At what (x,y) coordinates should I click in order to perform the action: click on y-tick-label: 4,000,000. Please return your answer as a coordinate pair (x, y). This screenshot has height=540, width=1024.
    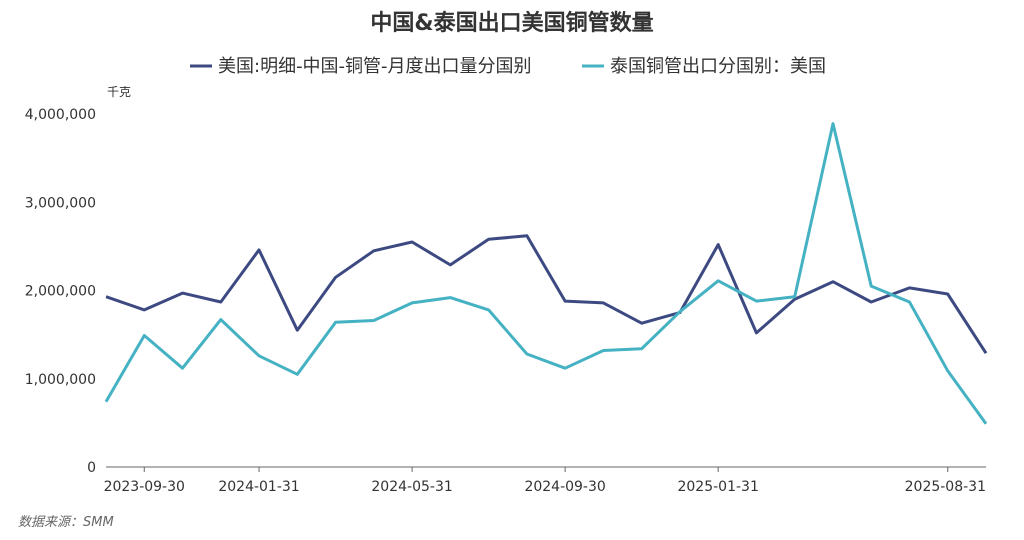
    Looking at the image, I should click on (60, 115).